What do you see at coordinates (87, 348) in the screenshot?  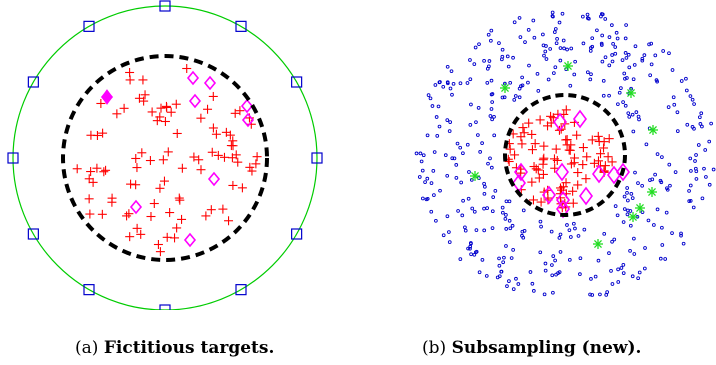 I see `caption-a-label: (a)` at bounding box center [87, 348].